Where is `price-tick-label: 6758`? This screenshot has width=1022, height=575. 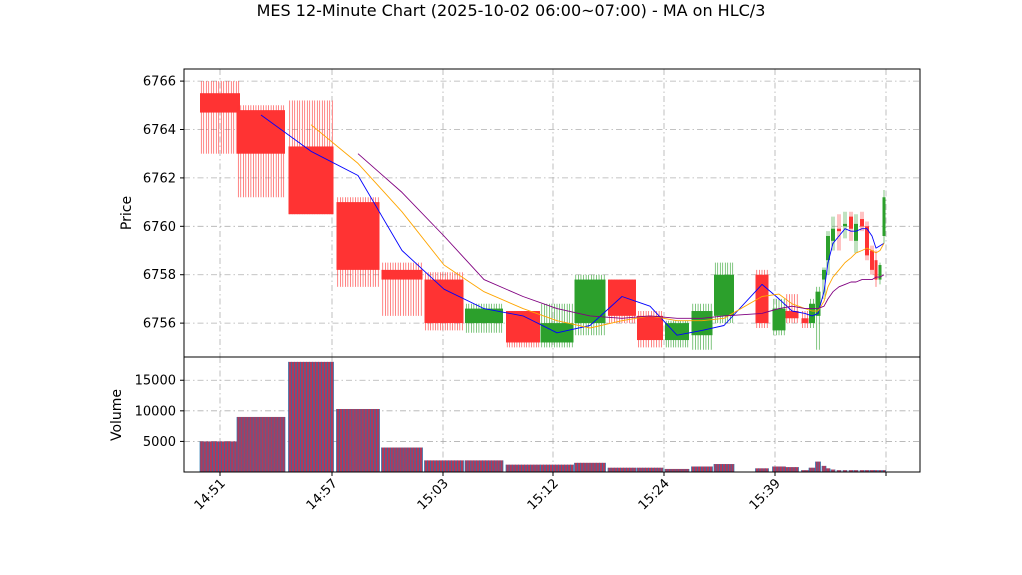
price-tick-label: 6758 is located at coordinates (159, 275).